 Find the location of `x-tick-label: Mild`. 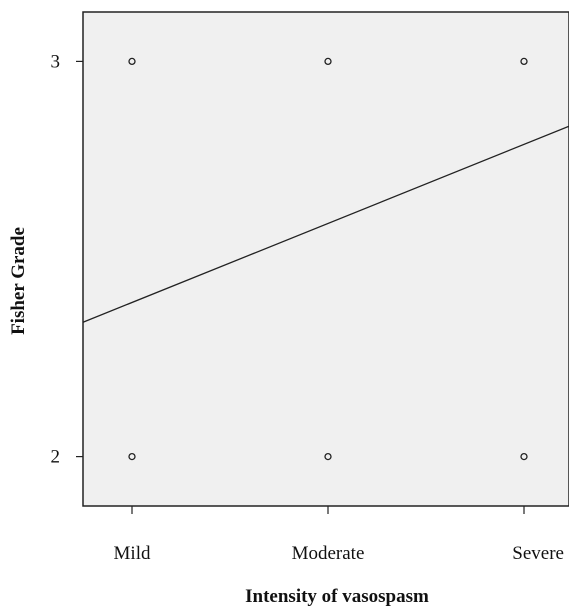

x-tick-label: Mild is located at coordinates (132, 553).